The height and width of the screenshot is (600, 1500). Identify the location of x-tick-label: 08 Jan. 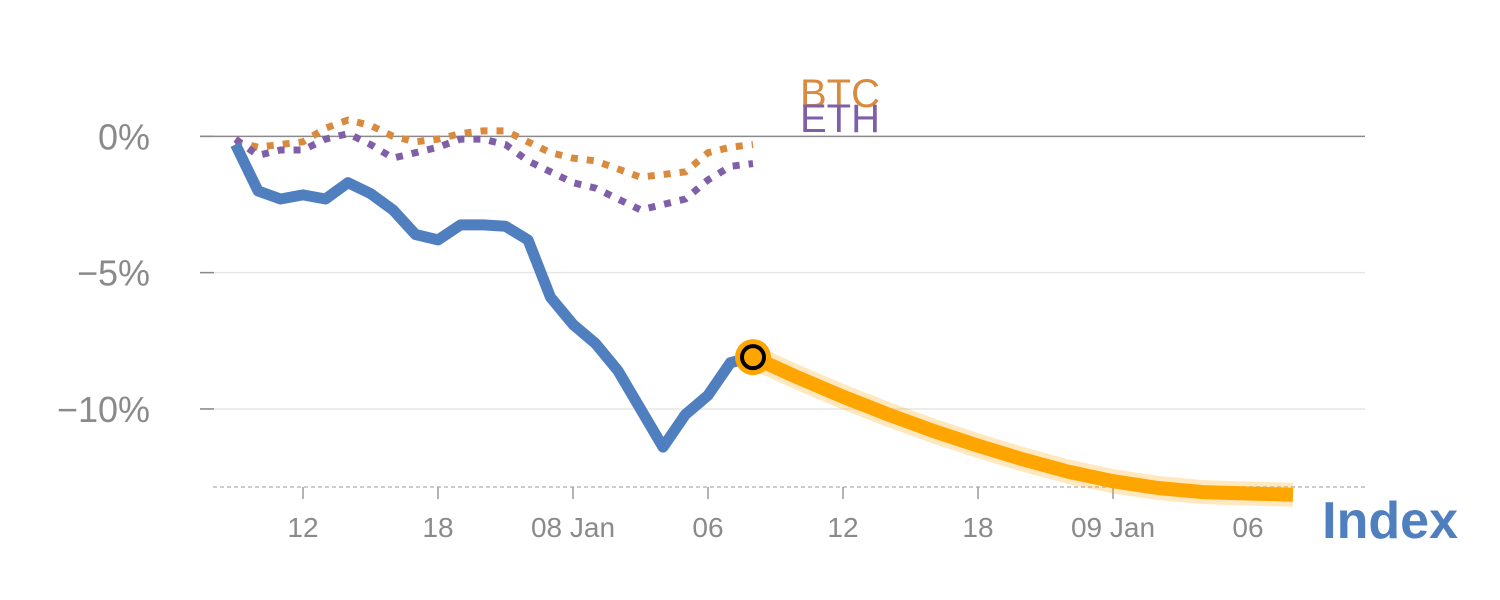
(573, 527).